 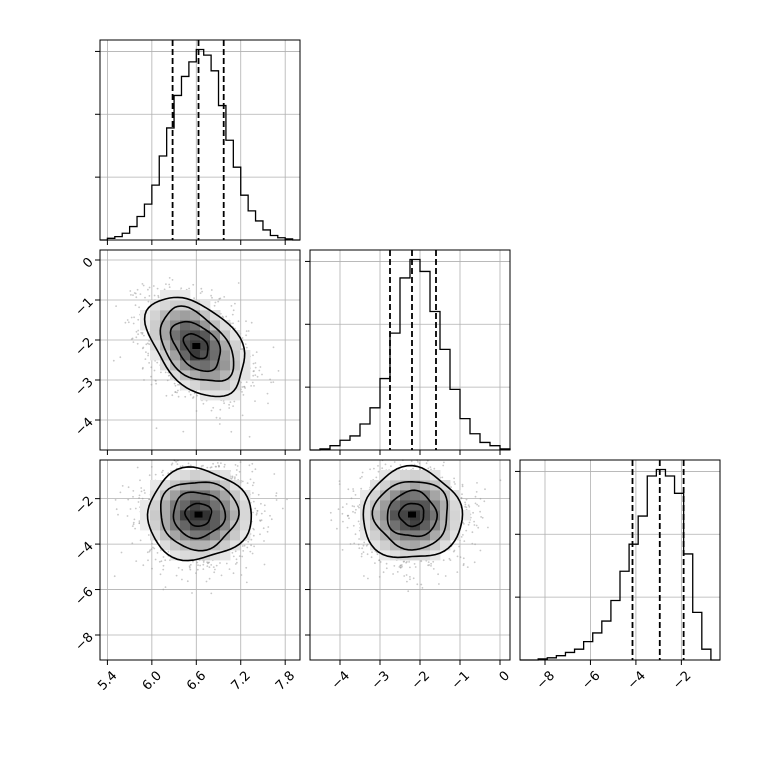 I want to click on histogram-2-grid, so click(x=410, y=350).